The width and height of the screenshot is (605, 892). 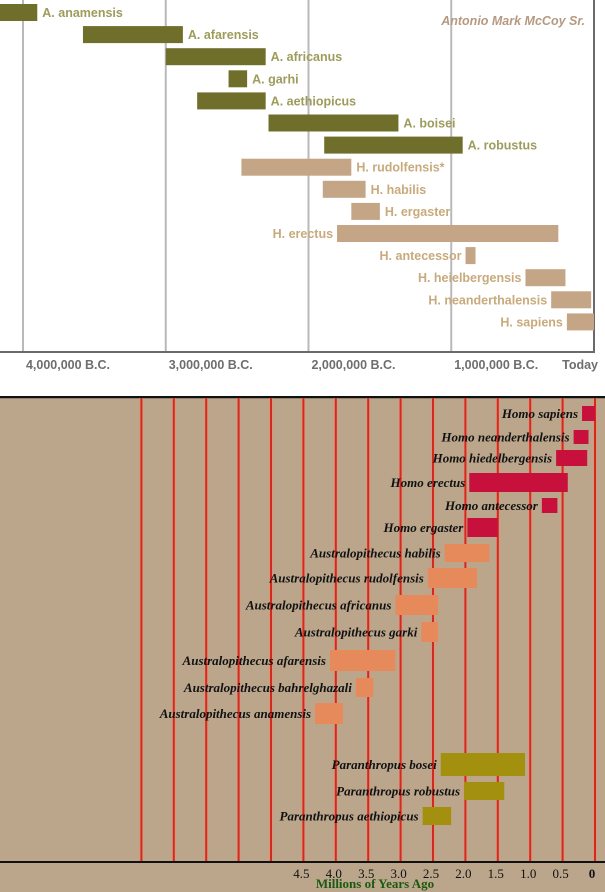 What do you see at coordinates (307, 57) in the screenshot?
I see `top-bar-label: A. africanus` at bounding box center [307, 57].